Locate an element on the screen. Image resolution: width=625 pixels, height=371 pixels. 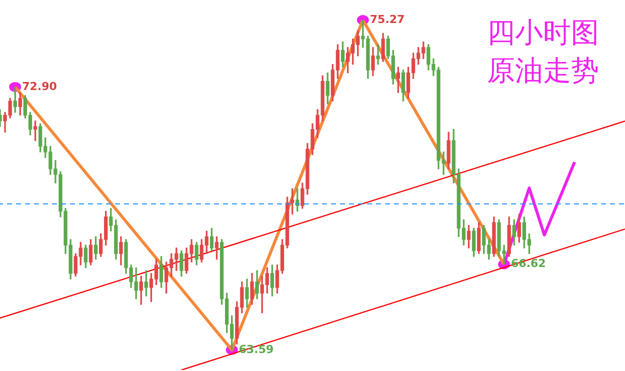
annotation: 72.90 is located at coordinates (40, 86).